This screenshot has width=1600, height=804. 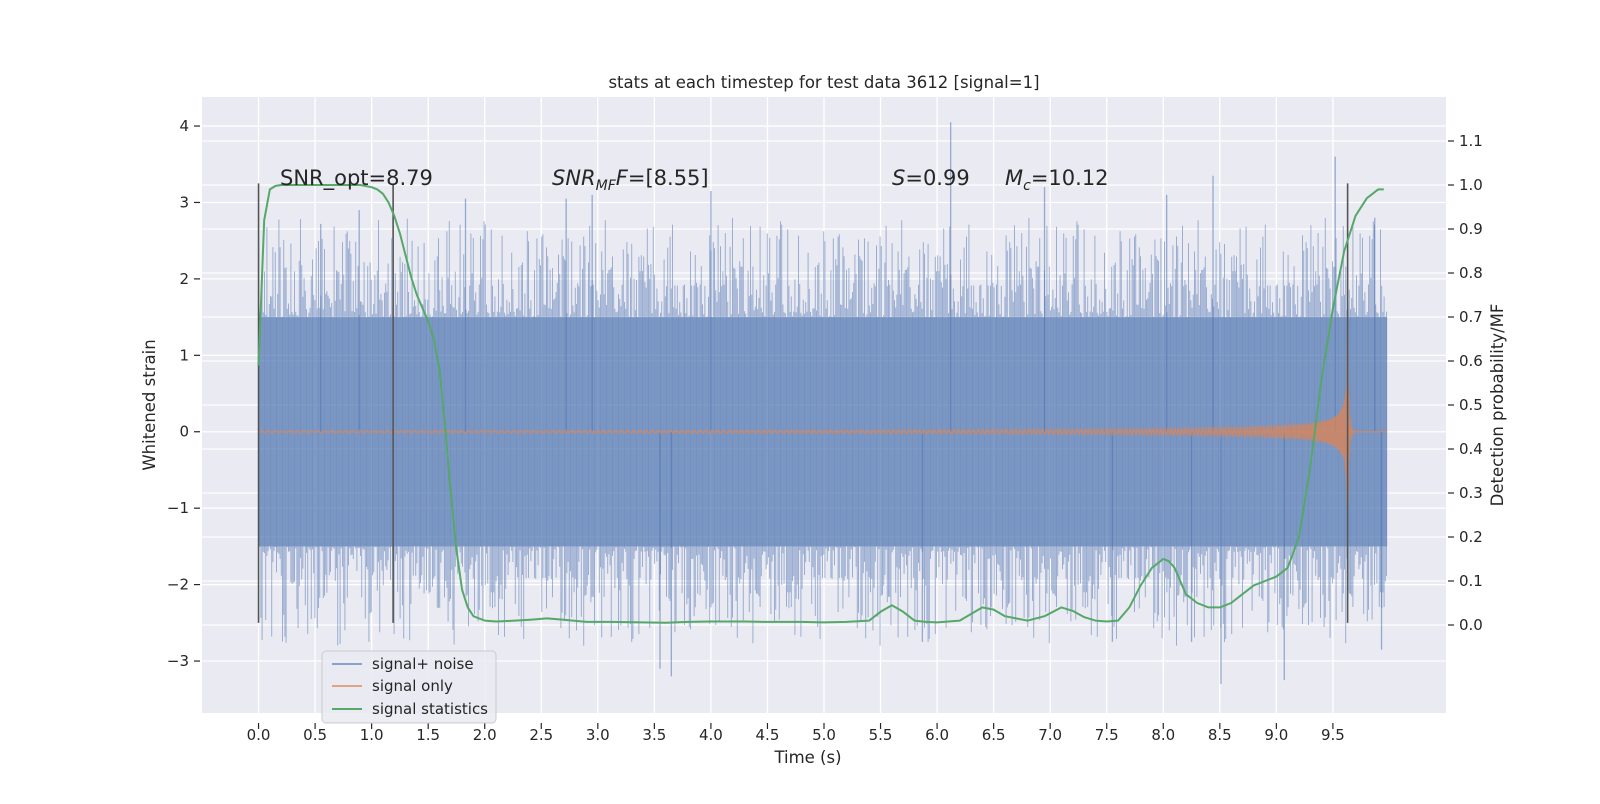 I want to click on mc-value: =10.12, so click(x=1070, y=178).